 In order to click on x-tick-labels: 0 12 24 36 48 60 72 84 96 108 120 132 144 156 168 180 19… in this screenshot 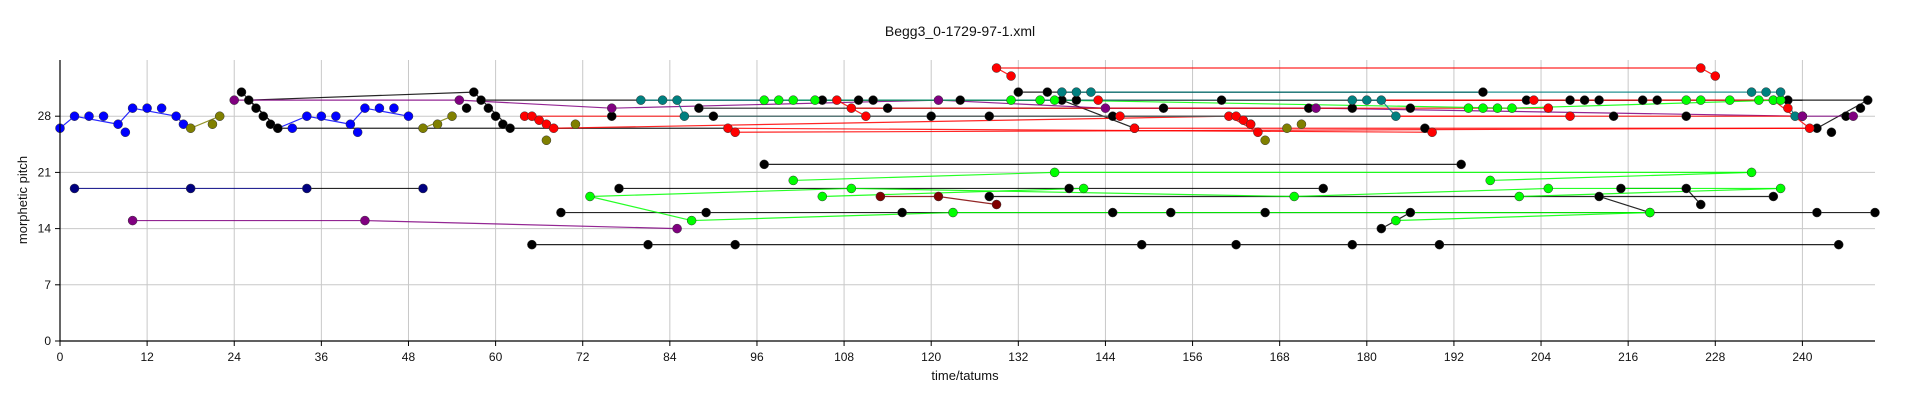, I will do `click(935, 352)`.